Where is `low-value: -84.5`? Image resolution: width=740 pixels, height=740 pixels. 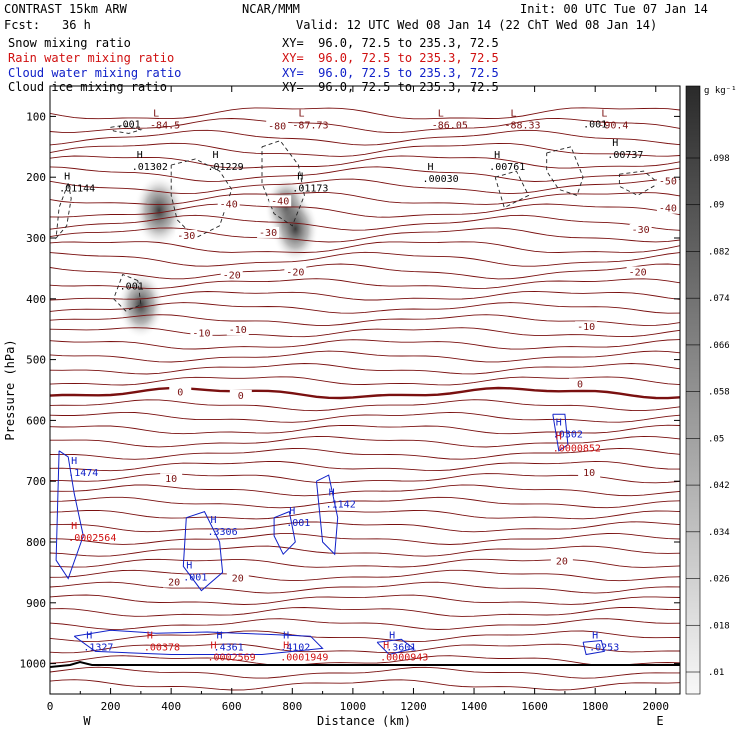
low-value: -84.5 is located at coordinates (165, 125).